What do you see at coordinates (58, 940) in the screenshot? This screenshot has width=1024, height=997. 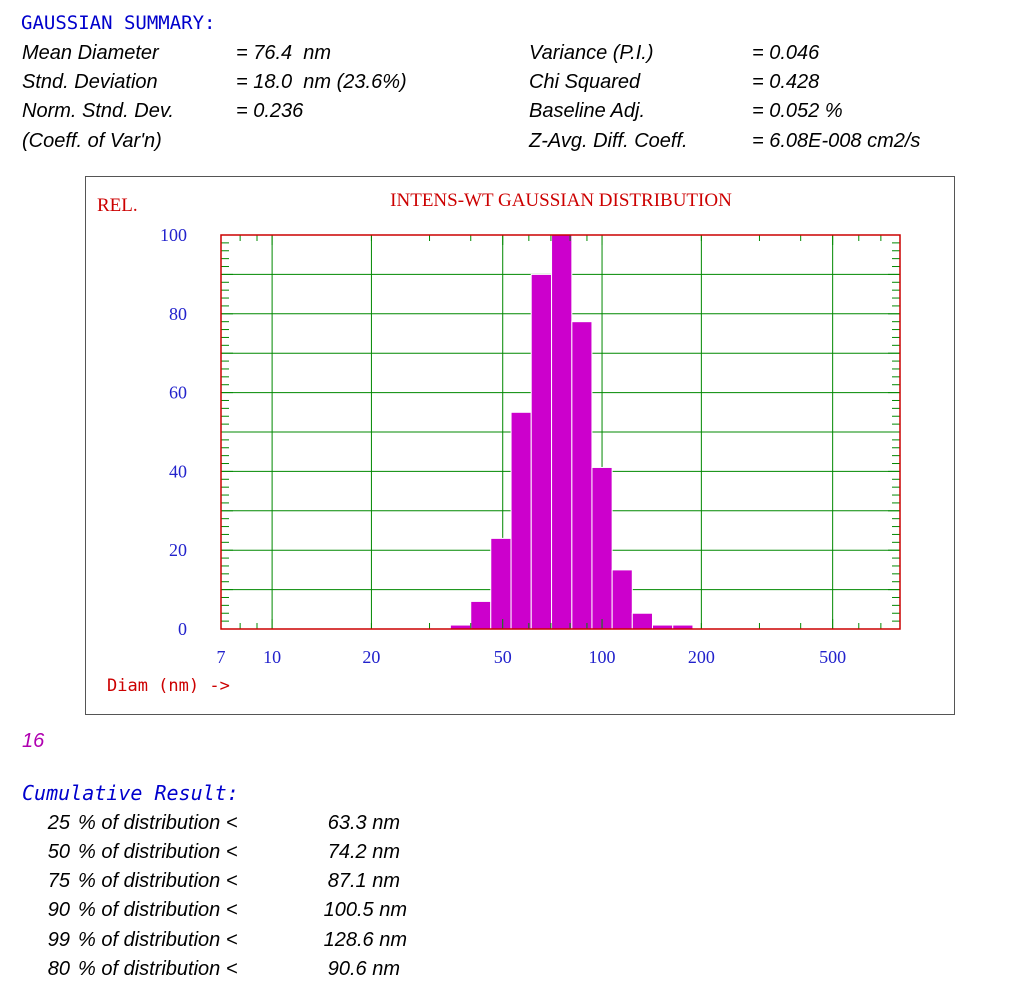 I see `cum-pct: 99` at bounding box center [58, 940].